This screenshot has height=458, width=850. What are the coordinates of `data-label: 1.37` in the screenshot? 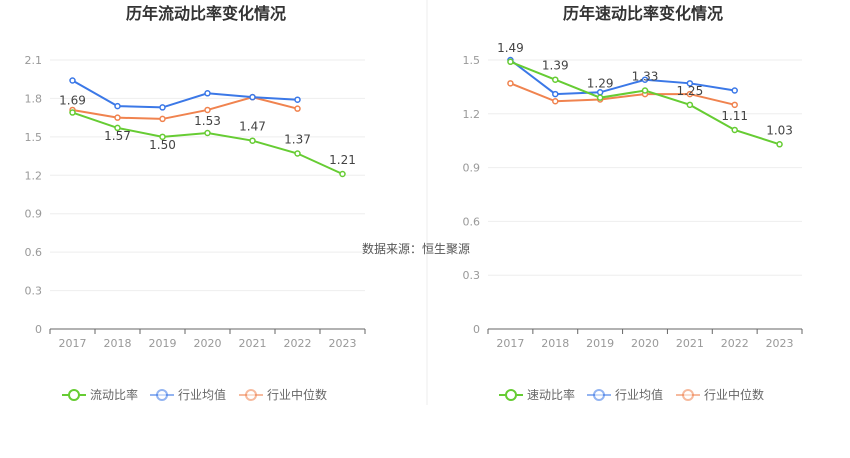 It's located at (297, 140).